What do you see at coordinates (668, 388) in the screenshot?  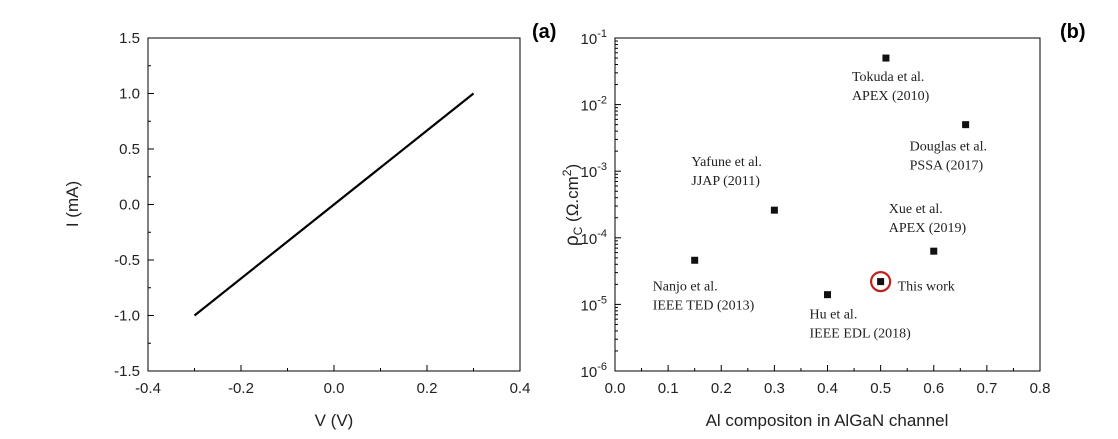 I see `rc-x-tick-label: 0.1` at bounding box center [668, 388].